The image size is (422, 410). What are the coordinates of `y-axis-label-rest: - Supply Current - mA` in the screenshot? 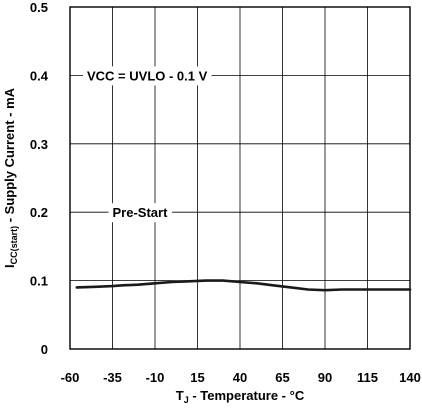 It's located at (9, 156).